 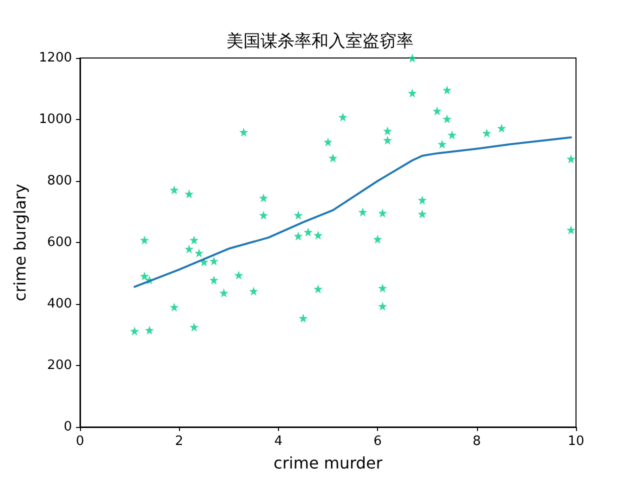 I want to click on y-tick-label: 800, so click(x=59, y=181).